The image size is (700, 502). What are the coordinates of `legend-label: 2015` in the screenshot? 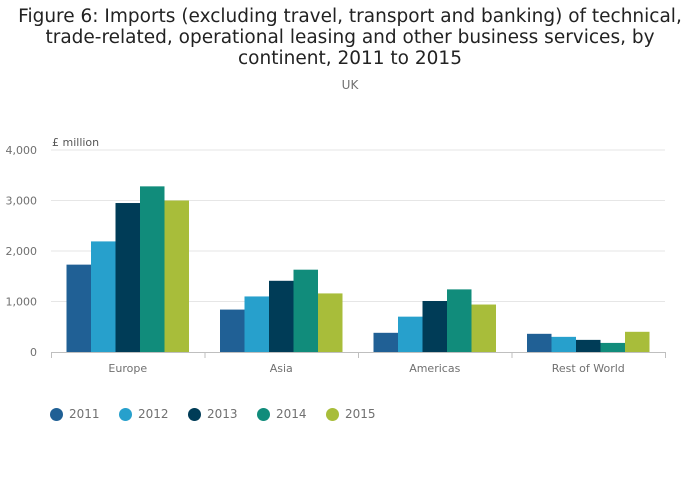 It's located at (360, 414).